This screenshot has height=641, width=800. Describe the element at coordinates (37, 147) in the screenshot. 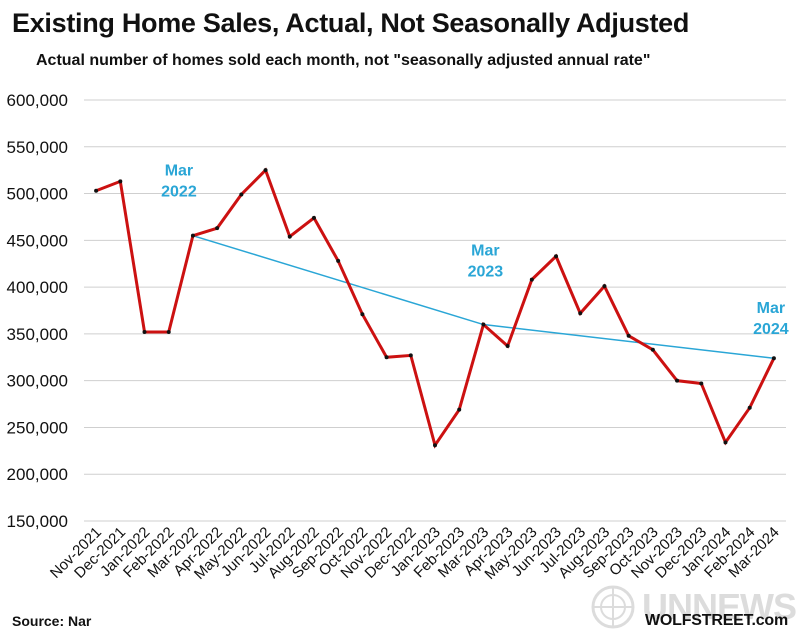

I see `y-tick-label: 550,000` at that location.